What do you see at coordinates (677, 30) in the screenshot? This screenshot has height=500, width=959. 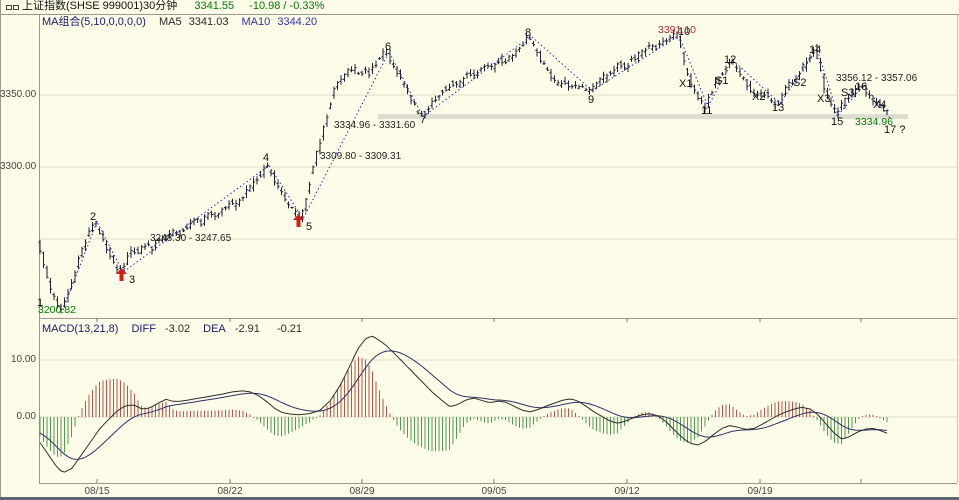 I see `price-flag: 3391.10` at bounding box center [677, 30].